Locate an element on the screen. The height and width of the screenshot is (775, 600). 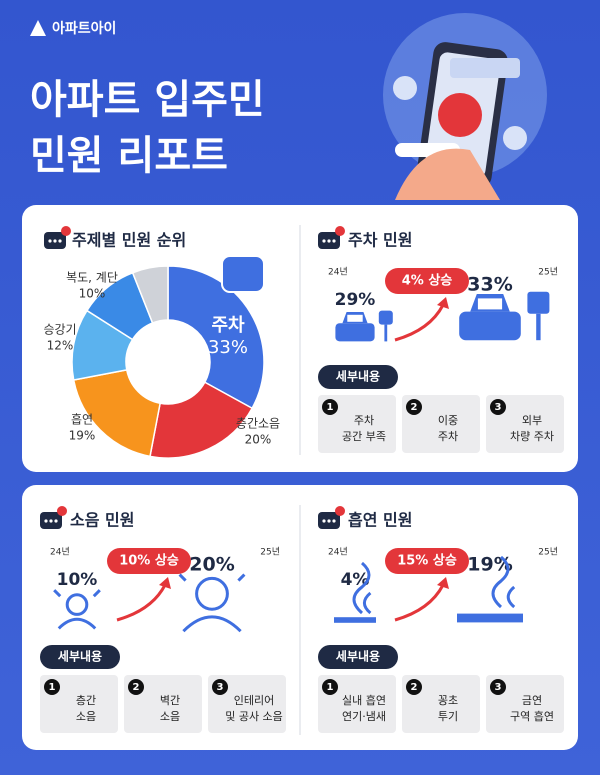
brand: 아파트아이 is located at coordinates (84, 28).